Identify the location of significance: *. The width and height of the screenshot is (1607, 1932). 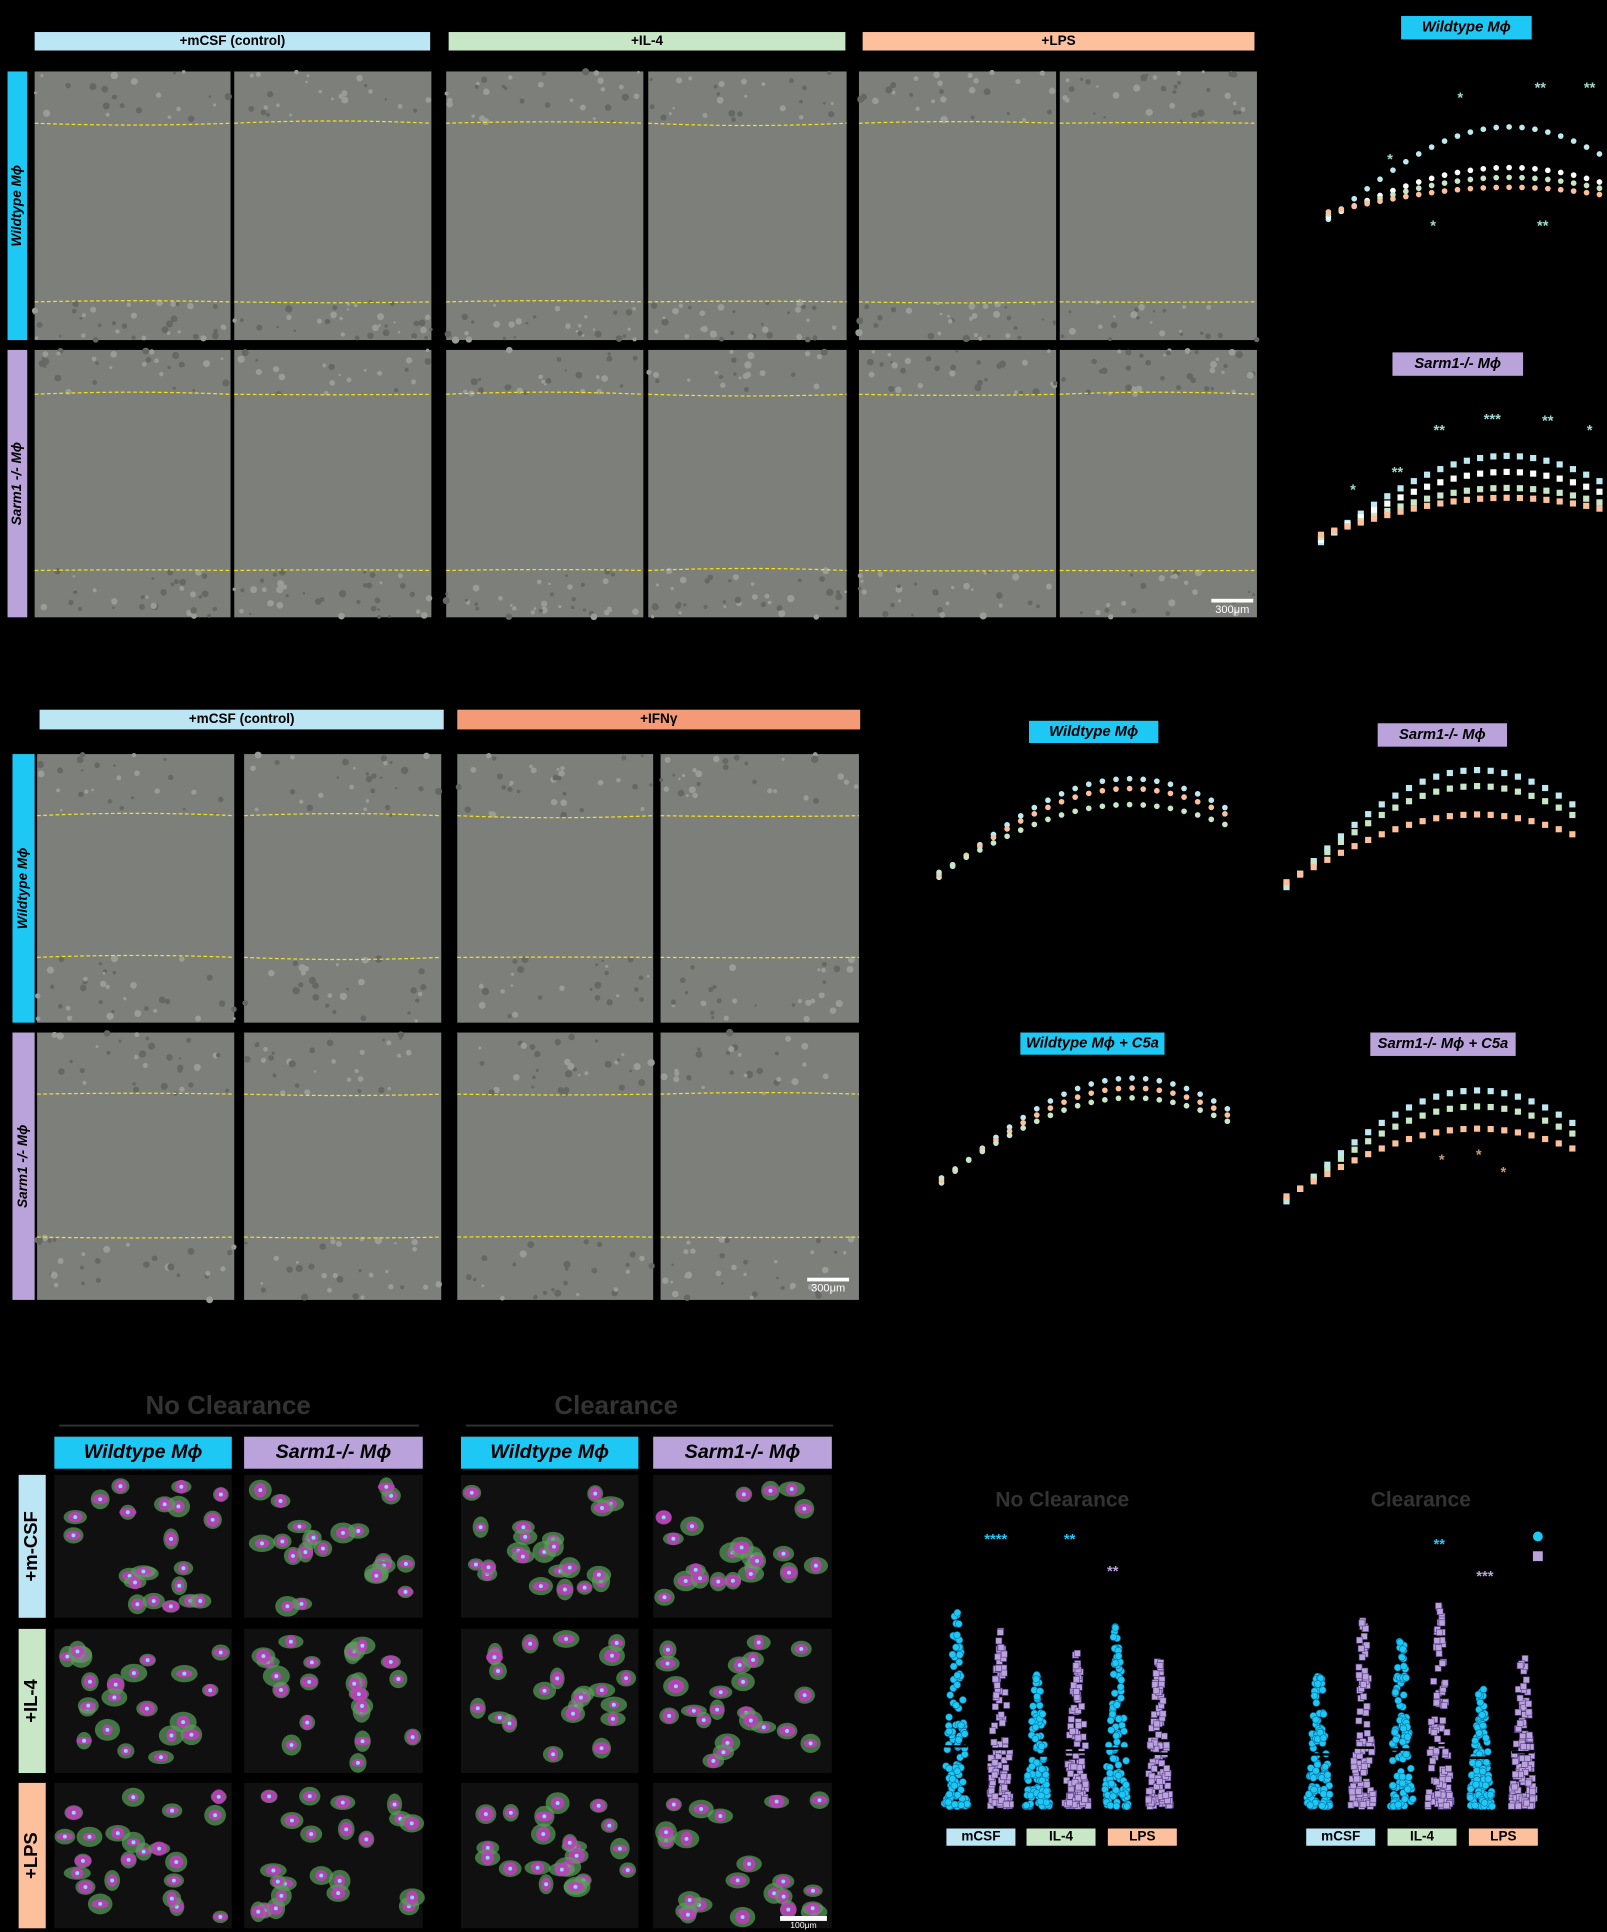
(1433, 227).